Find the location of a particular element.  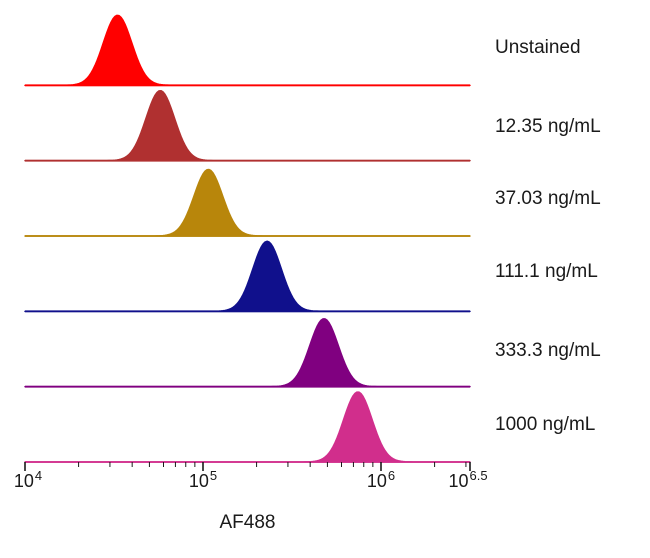

tick-exponent: 5 is located at coordinates (213, 475).